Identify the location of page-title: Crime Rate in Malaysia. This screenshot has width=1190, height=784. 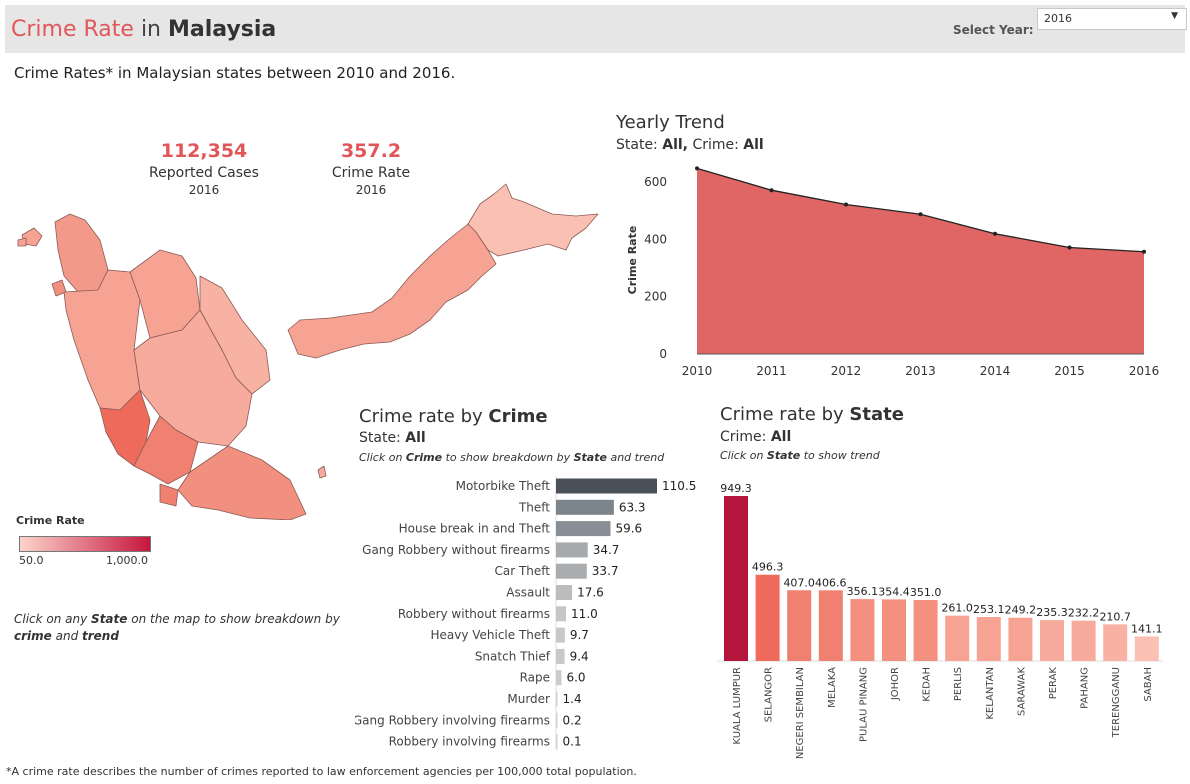
(143, 29).